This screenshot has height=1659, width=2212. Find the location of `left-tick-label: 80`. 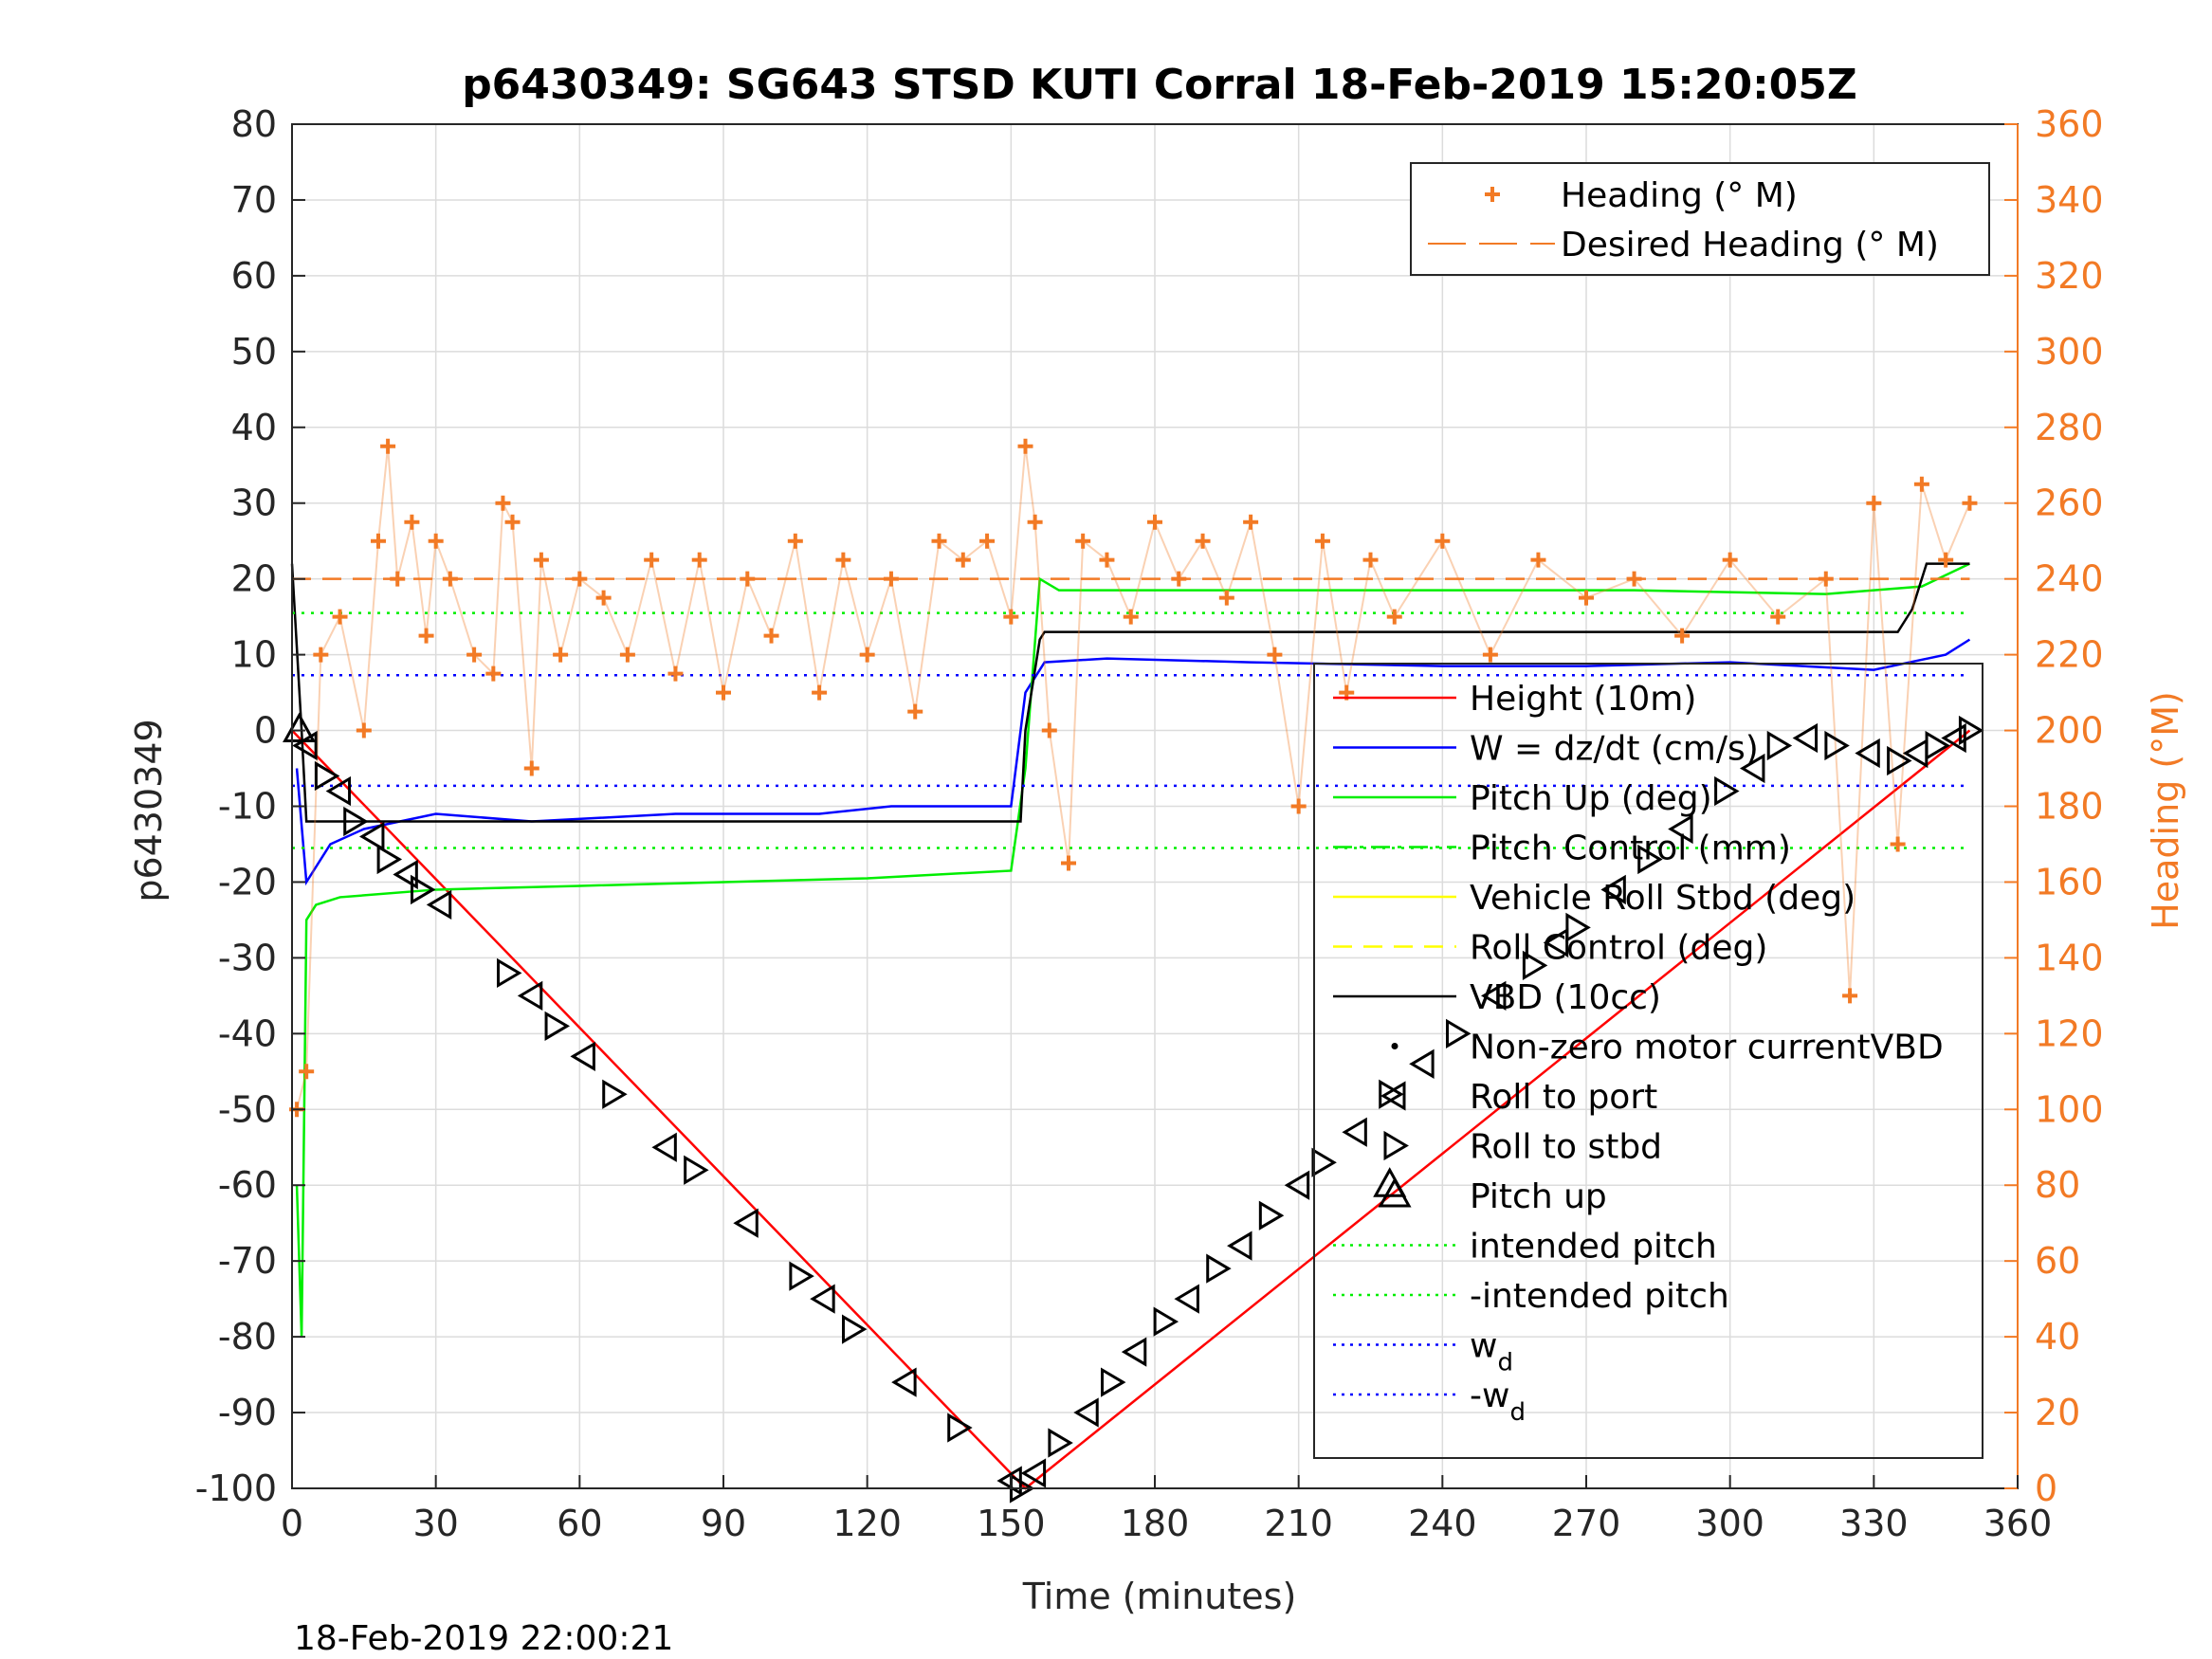

left-tick-label: 80 is located at coordinates (254, 124).